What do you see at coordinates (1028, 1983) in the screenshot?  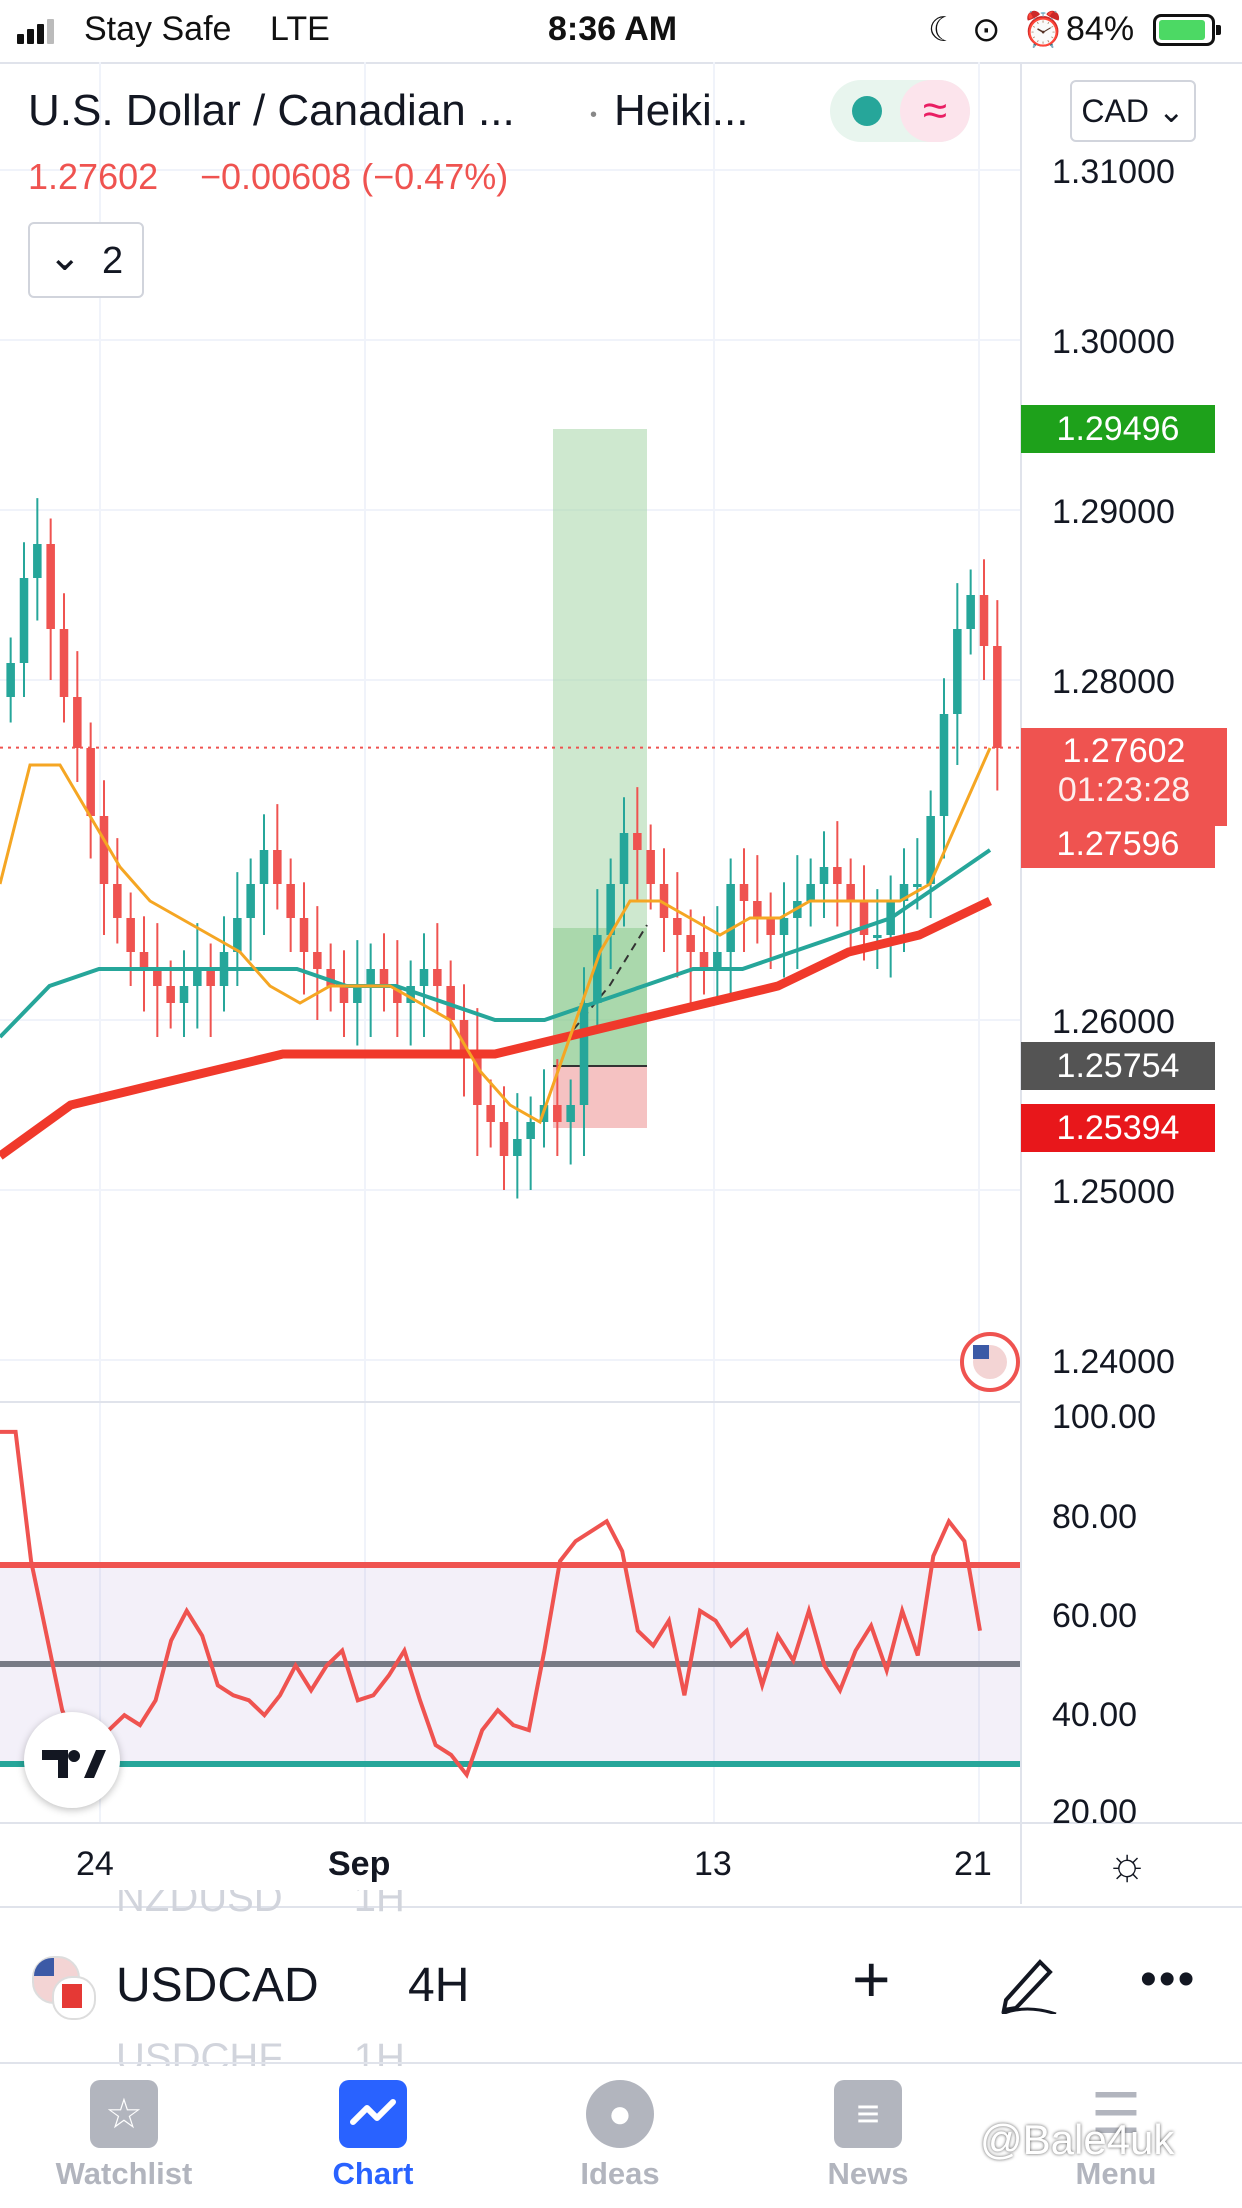 I see `drawing-tools-icon` at bounding box center [1028, 1983].